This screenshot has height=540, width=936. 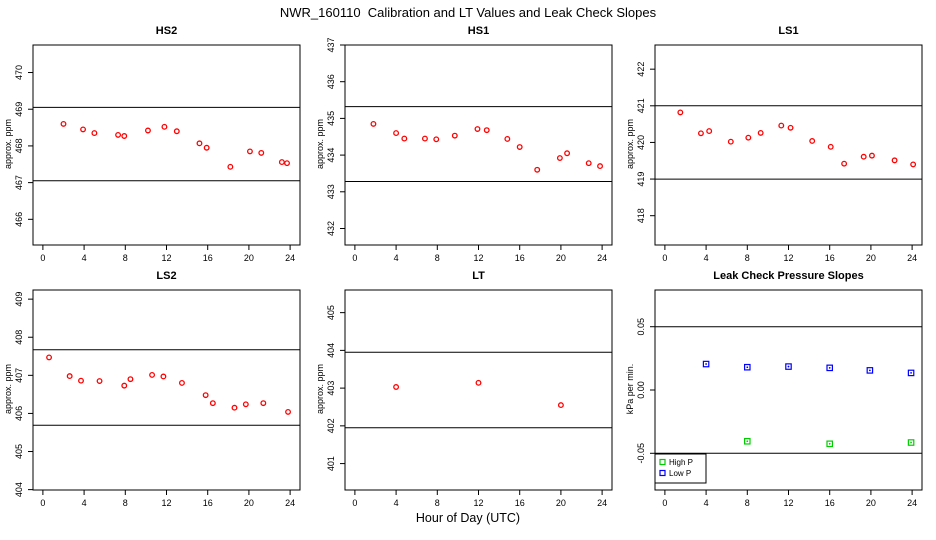 I want to click on legend-marker, so click(x=662, y=462).